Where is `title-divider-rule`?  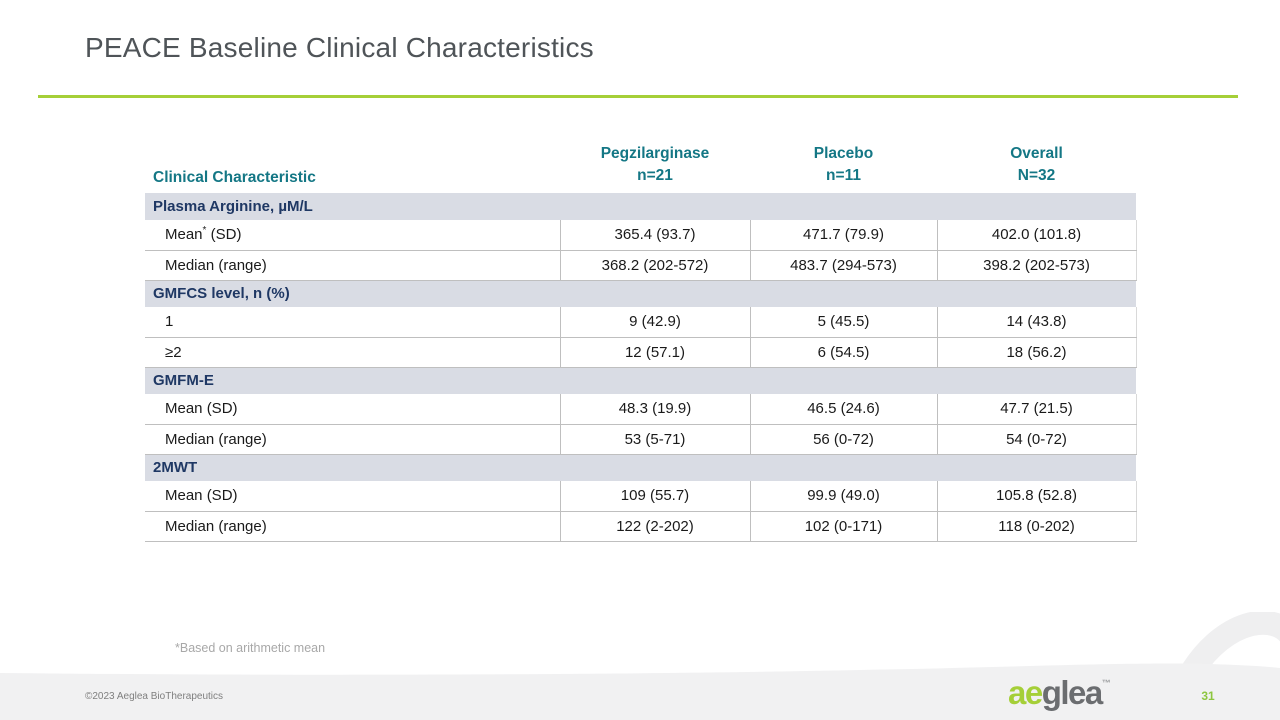
title-divider-rule is located at coordinates (638, 96).